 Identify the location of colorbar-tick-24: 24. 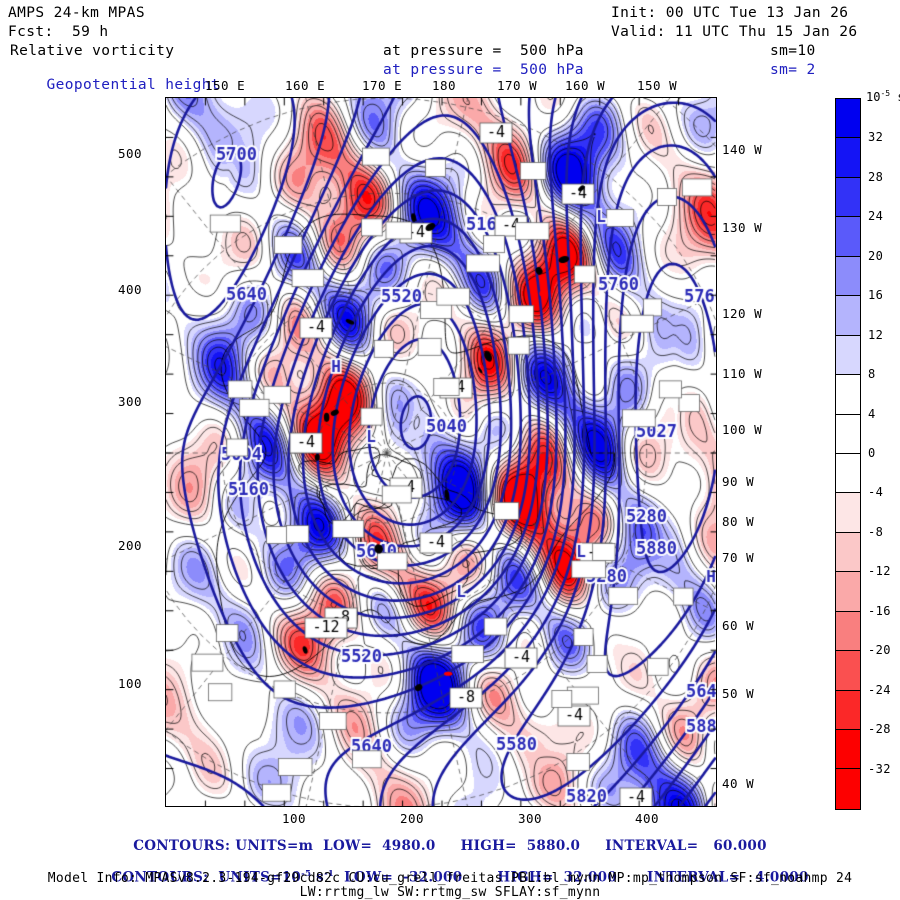
(876, 216).